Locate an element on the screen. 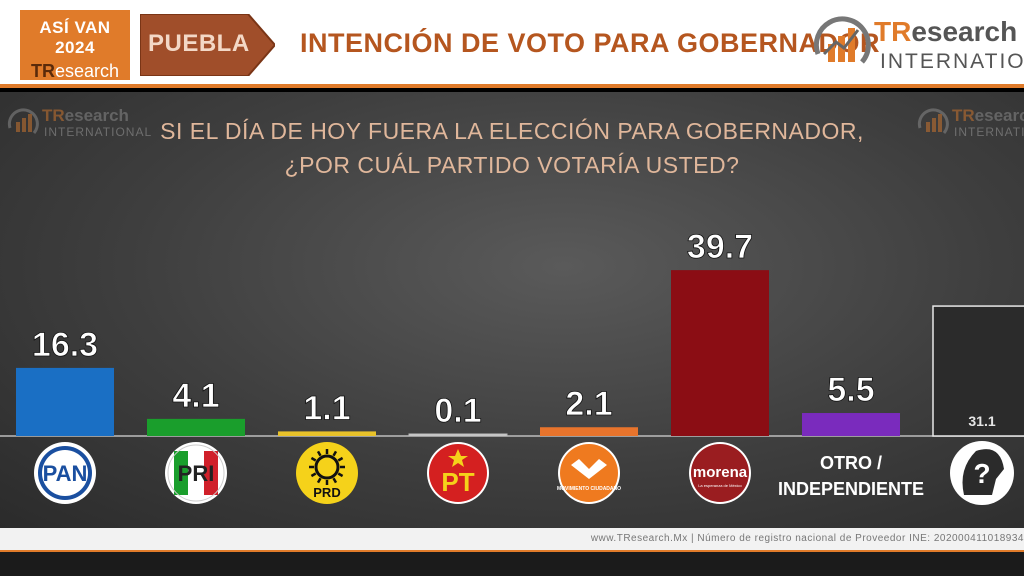  pan-logo-text: PAN is located at coordinates (65, 473).